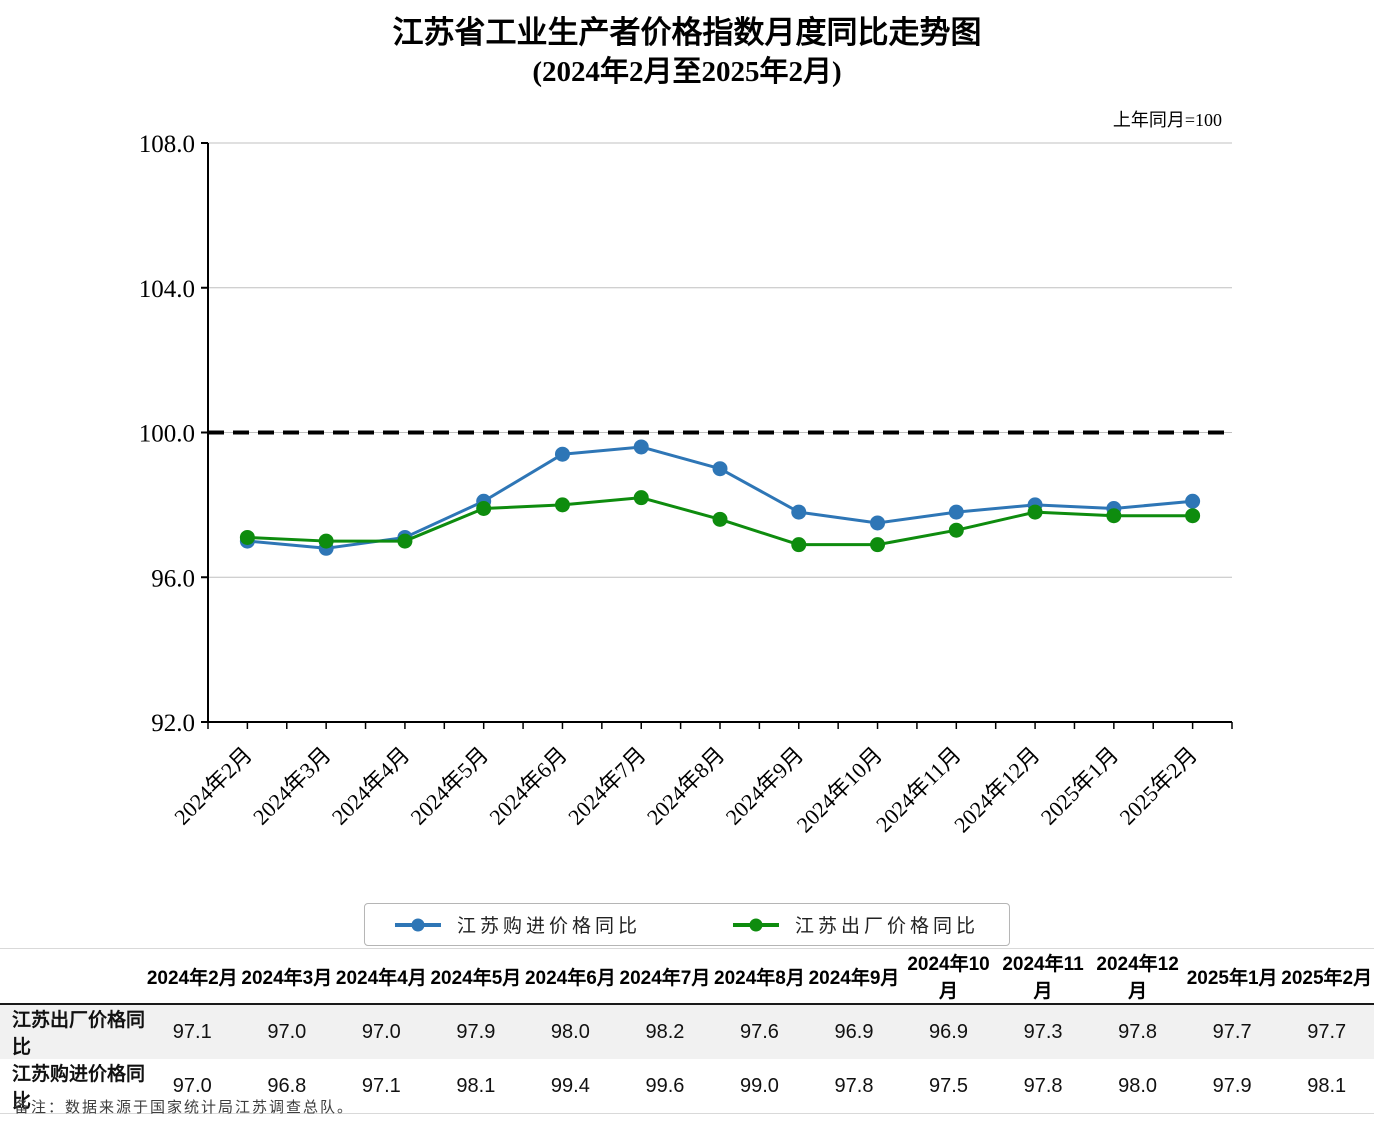 Image resolution: width=1374 pixels, height=1134 pixels. I want to click on table-row-label: 江苏出厂价格同比, so click(79, 1034).